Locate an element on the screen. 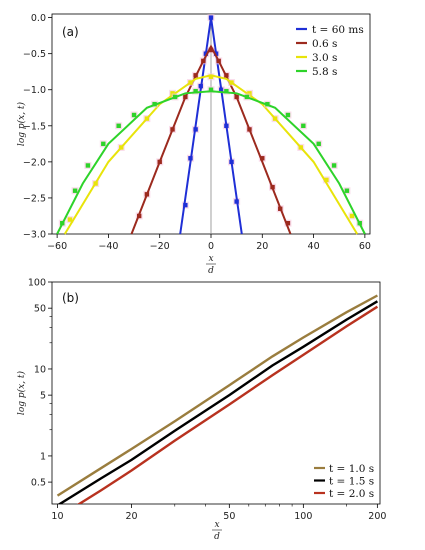 Image resolution: width=425 pixels, height=550 pixels. panel-a-legend-label: t = 60 ms is located at coordinates (338, 30).